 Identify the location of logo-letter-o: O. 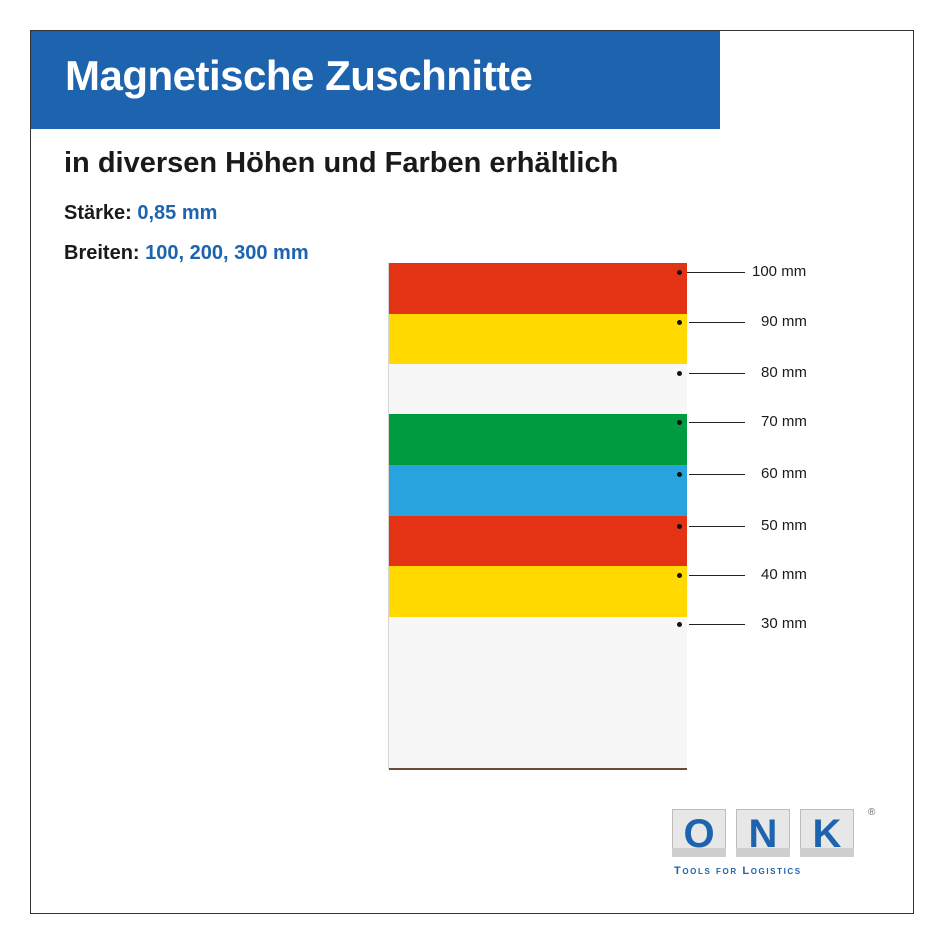
(699, 834).